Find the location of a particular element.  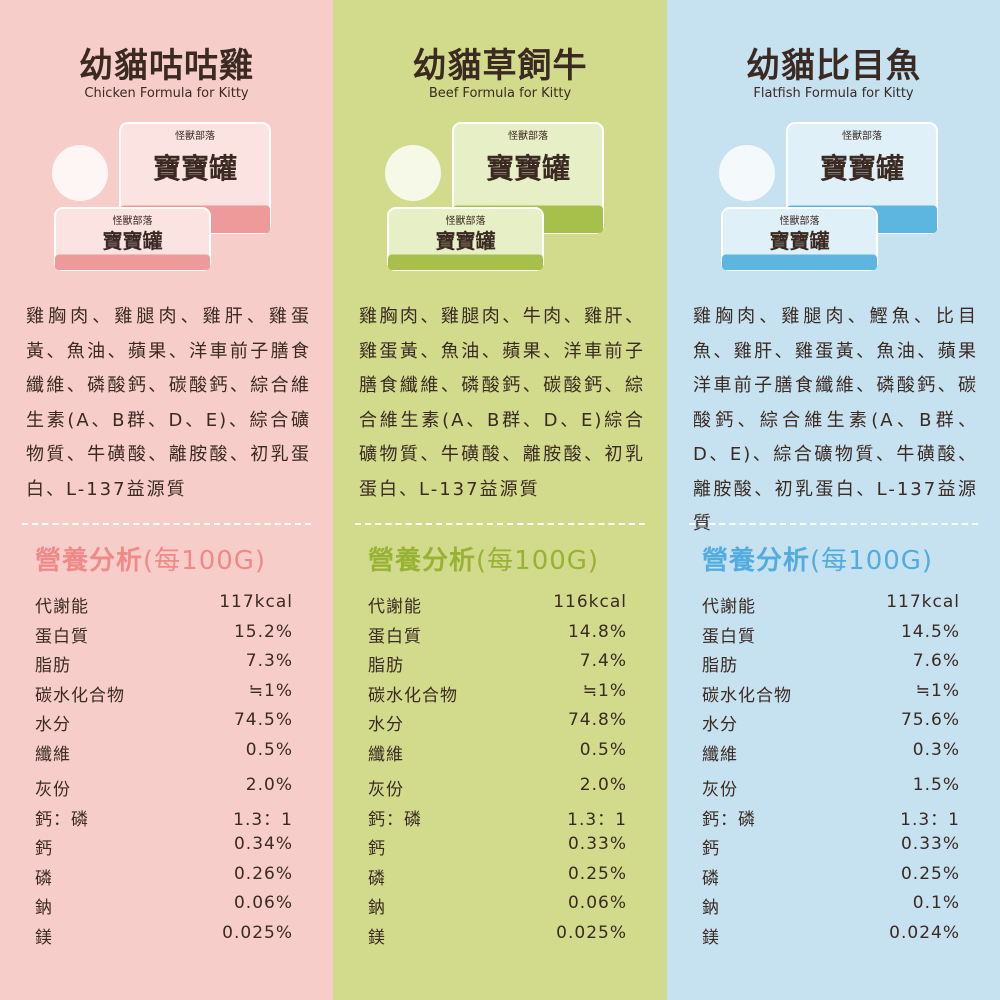

nutrient-value: 0.024% is located at coordinates (924, 932).